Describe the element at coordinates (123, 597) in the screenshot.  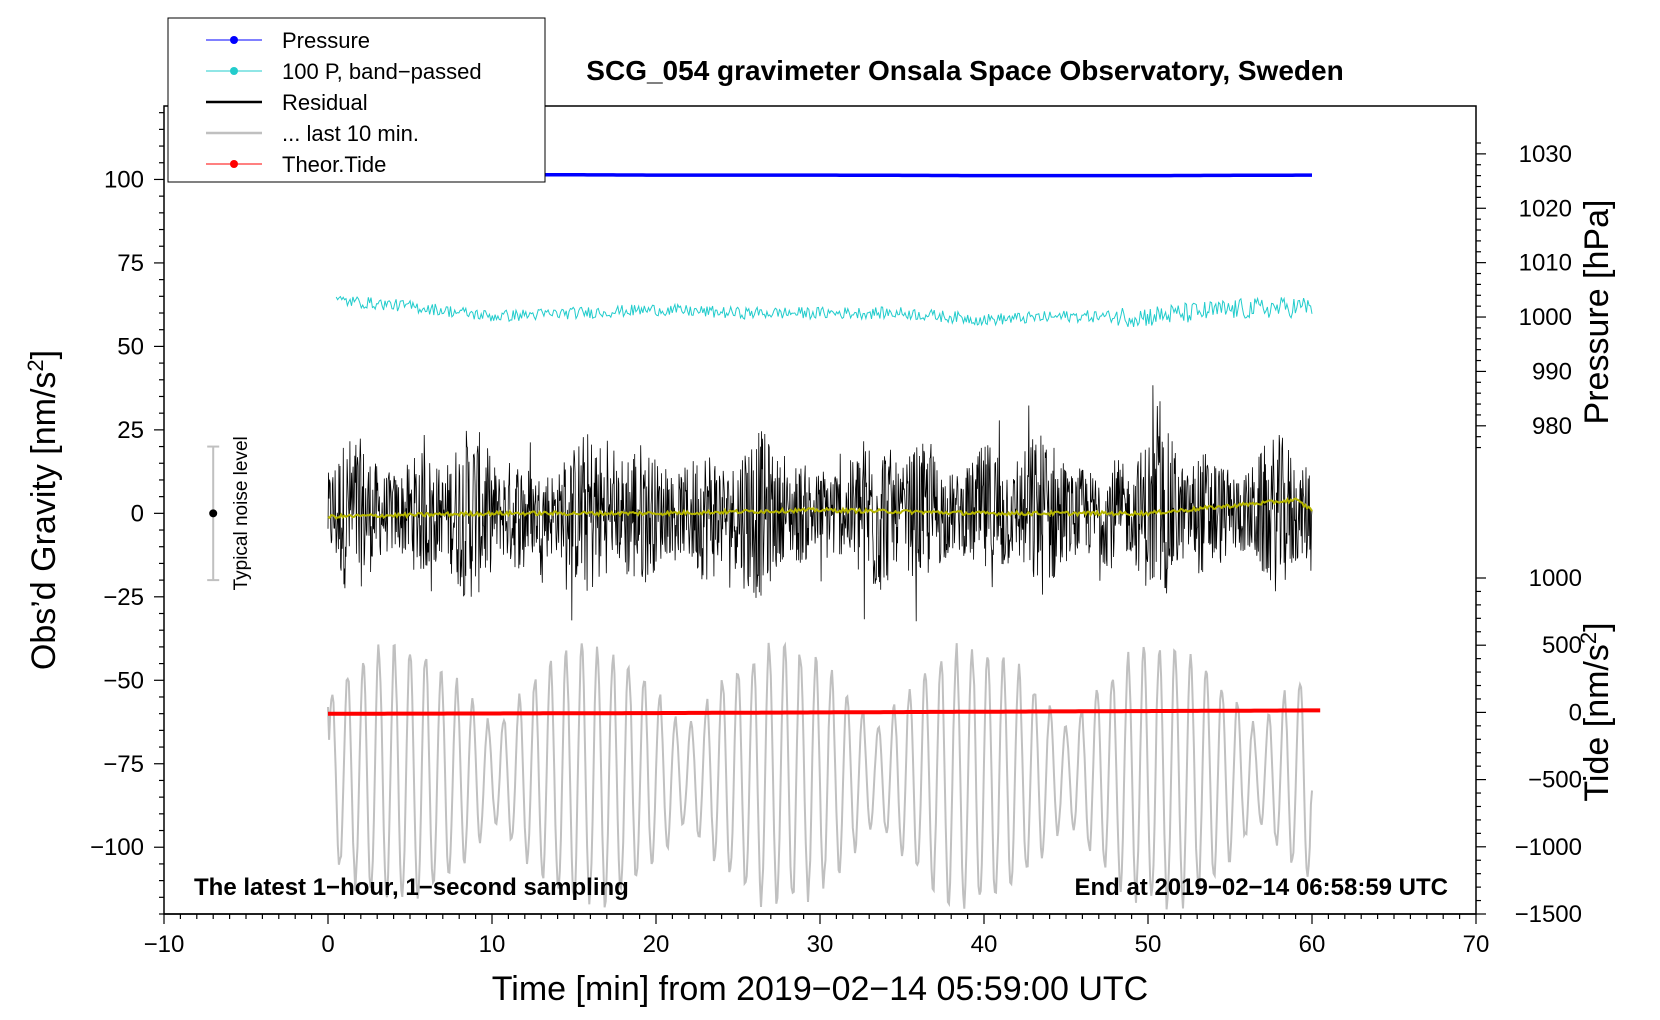
I see `y-left-tick-label: −25` at that location.